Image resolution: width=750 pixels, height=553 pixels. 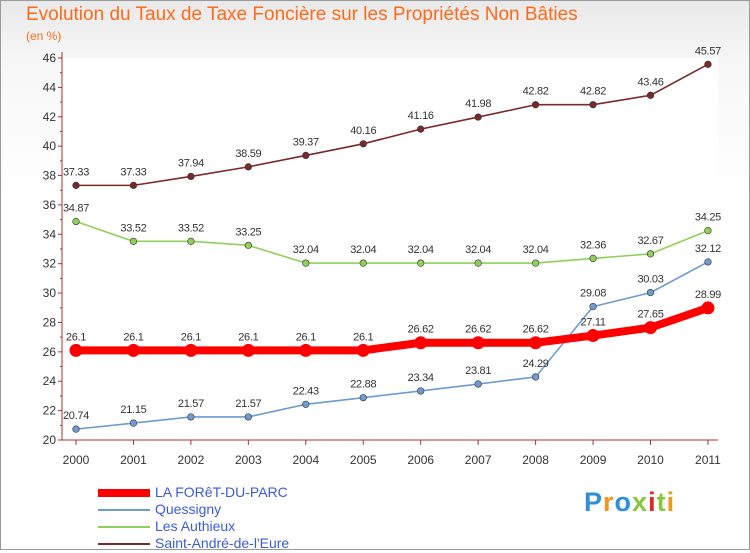 What do you see at coordinates (536, 364) in the screenshot?
I see `data-label: 24.29` at bounding box center [536, 364].